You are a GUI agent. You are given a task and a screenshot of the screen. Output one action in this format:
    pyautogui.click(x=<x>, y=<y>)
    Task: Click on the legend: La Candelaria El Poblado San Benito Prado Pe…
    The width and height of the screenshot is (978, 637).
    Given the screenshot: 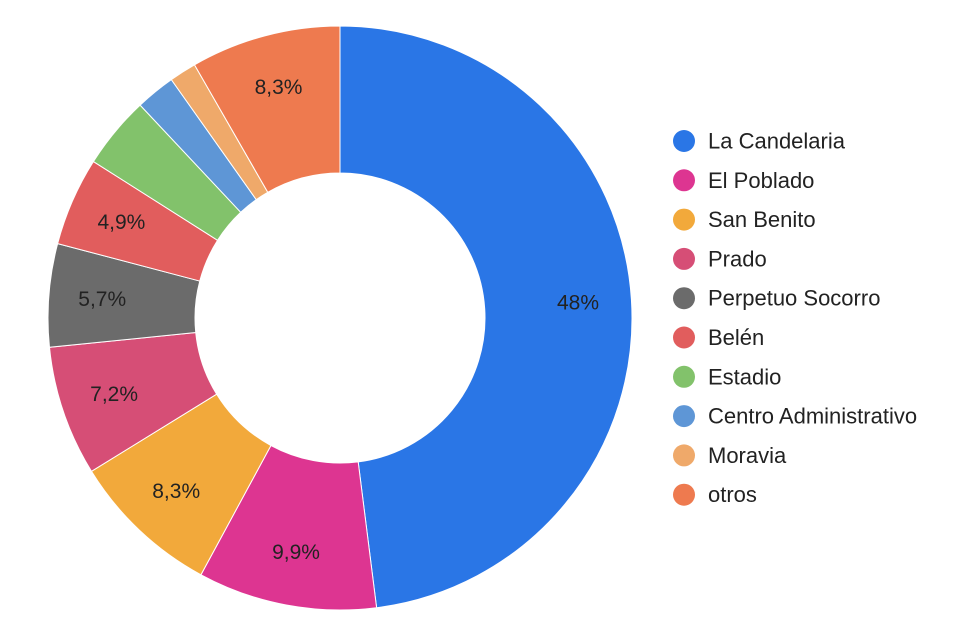 What is the action you would take?
    pyautogui.click(x=795, y=318)
    